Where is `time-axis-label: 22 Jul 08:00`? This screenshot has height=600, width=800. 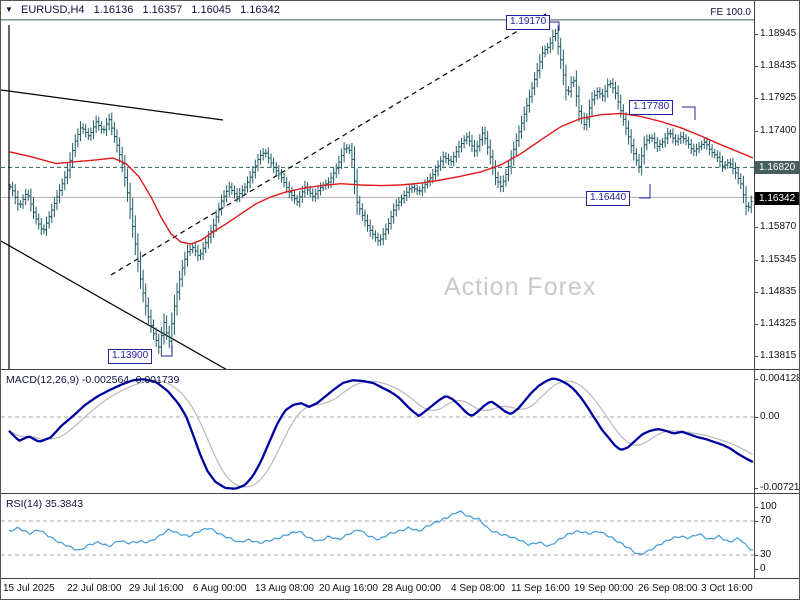 time-axis-label: 22 Jul 08:00 is located at coordinates (94, 588).